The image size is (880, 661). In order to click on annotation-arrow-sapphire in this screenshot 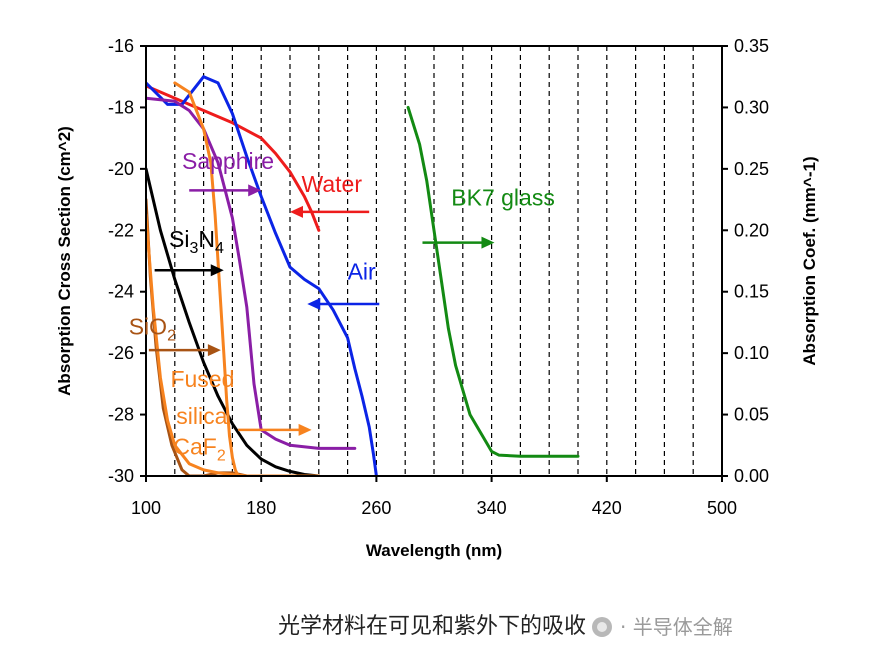, I will do `click(225, 190)`.